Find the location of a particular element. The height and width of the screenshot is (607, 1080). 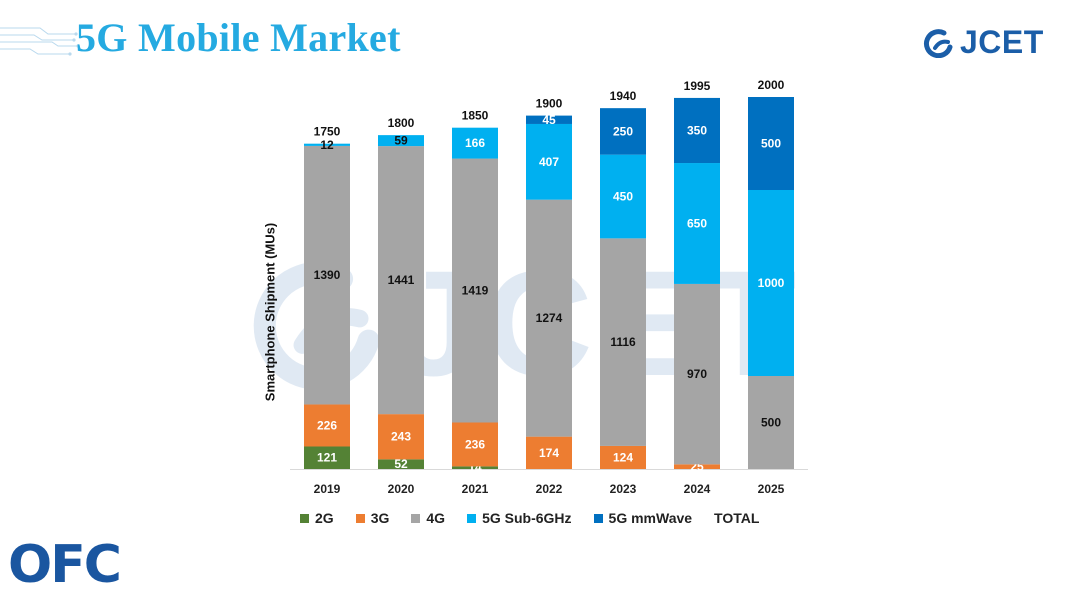

legend-label-2g: 2G is located at coordinates (324, 518).